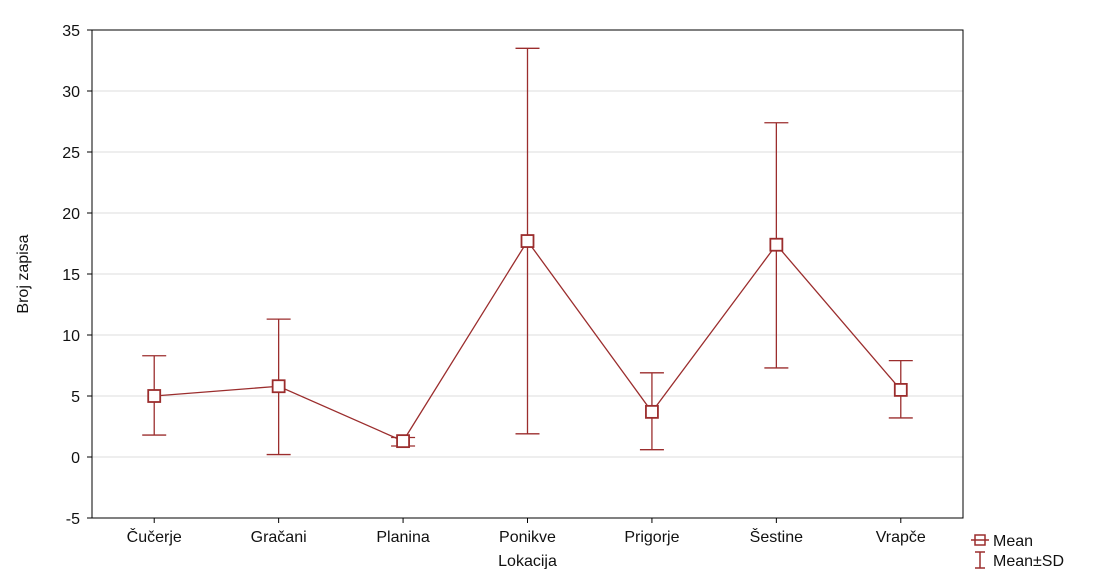 This screenshot has height=569, width=1095. Describe the element at coordinates (651, 537) in the screenshot. I see `x-tick-label: Prigorje` at that location.